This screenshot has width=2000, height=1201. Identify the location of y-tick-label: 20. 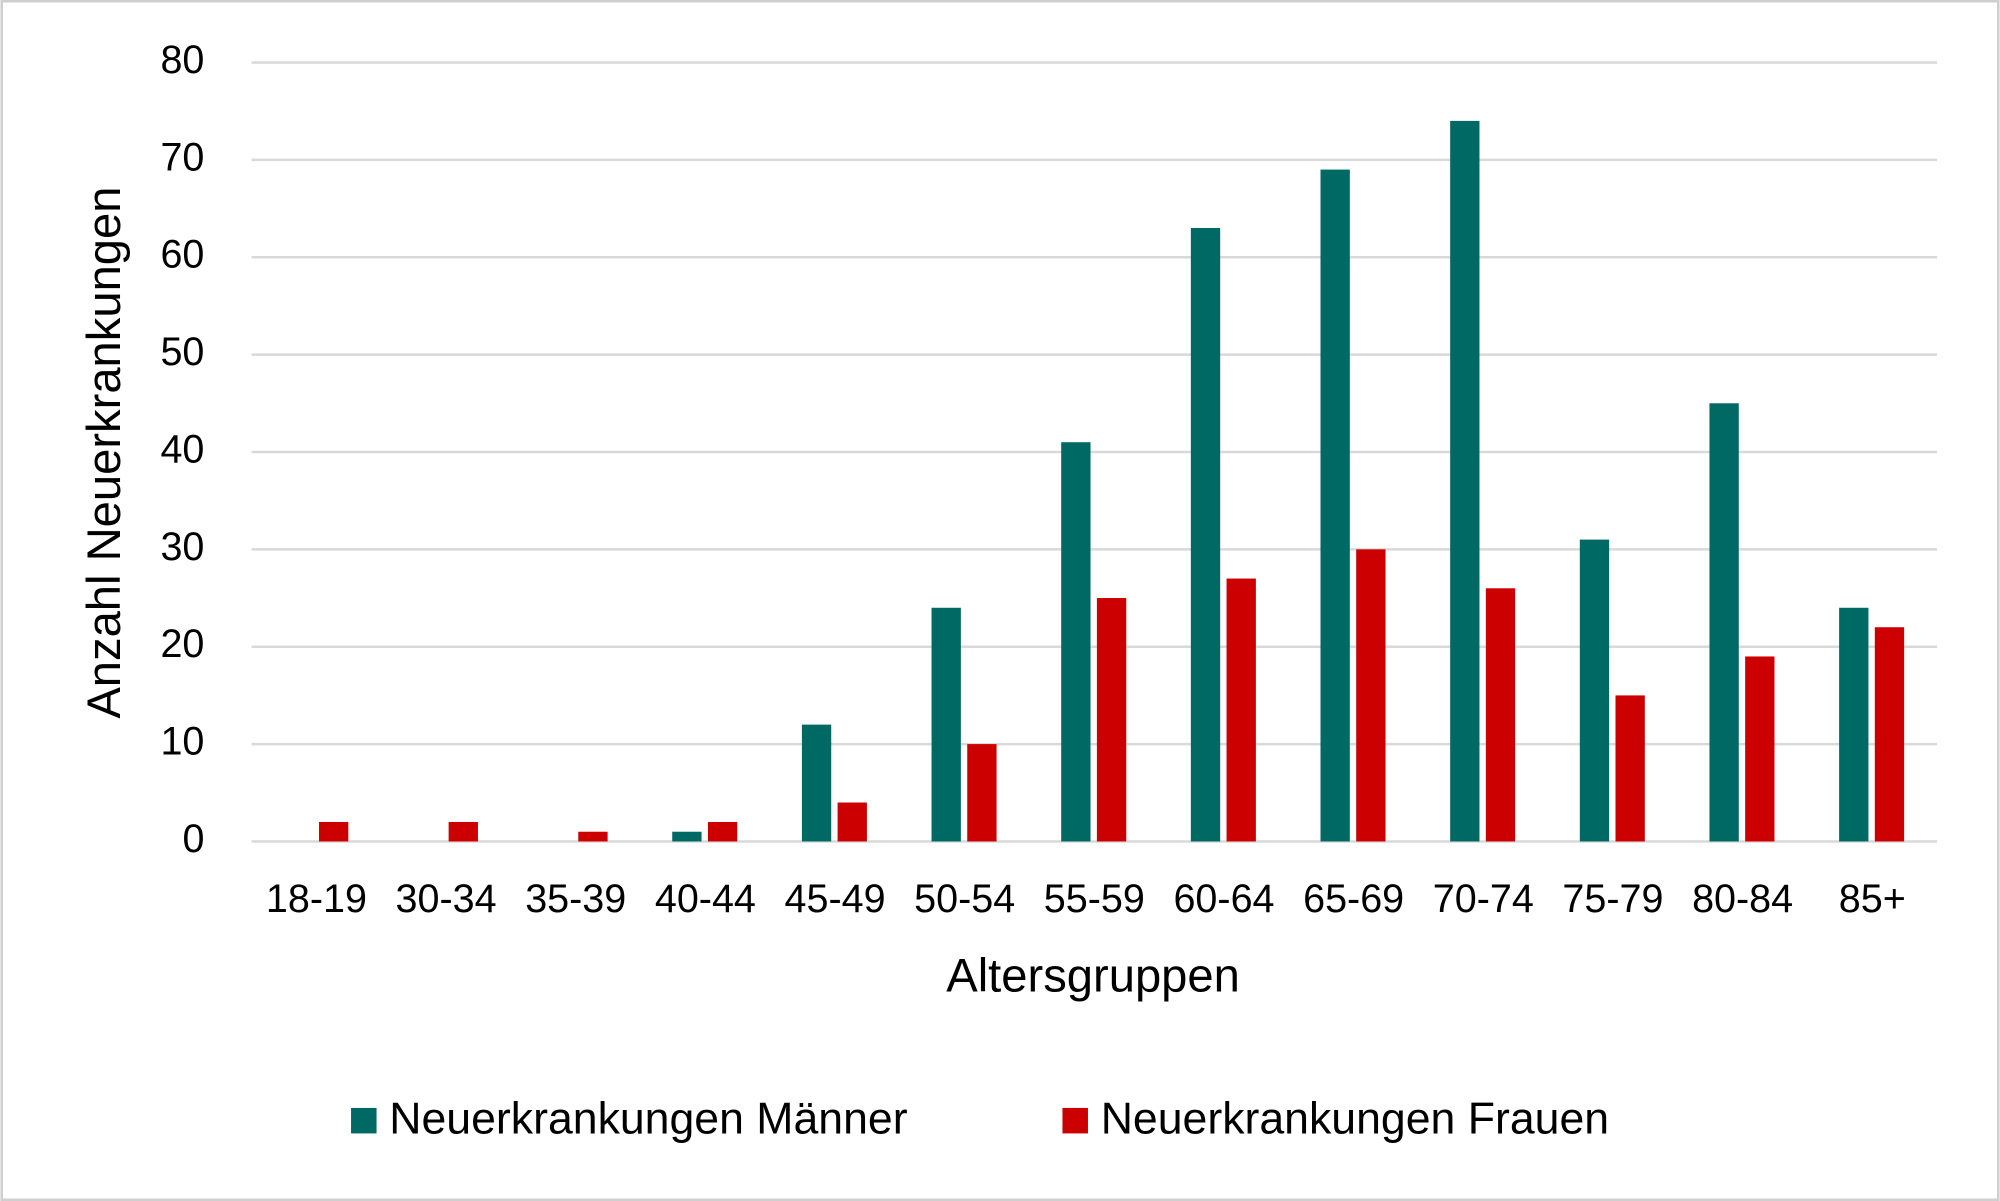
(182, 644).